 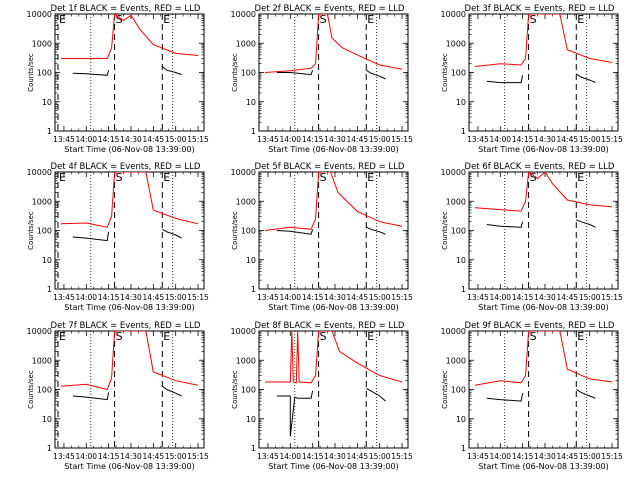 I want to click on panel-title: Det 8f BLACK = Events, RED = LLD, so click(x=330, y=326).